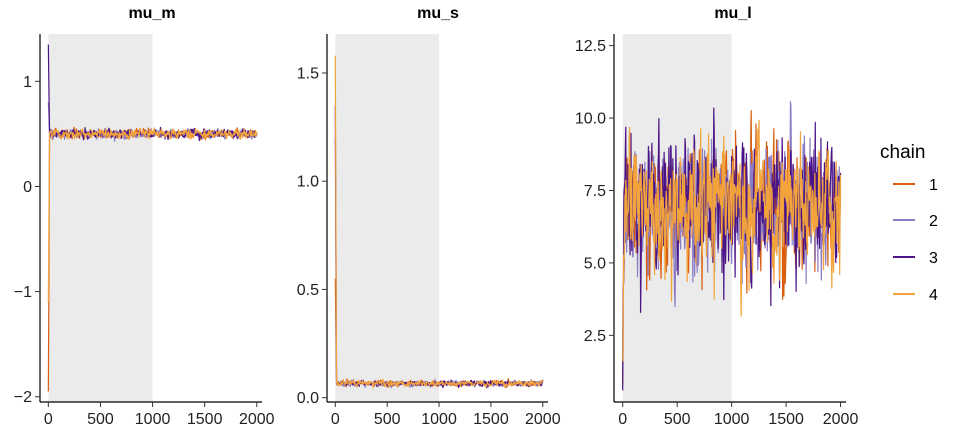  What do you see at coordinates (27, 187) in the screenshot?
I see `y-tick-label: 0` at bounding box center [27, 187].